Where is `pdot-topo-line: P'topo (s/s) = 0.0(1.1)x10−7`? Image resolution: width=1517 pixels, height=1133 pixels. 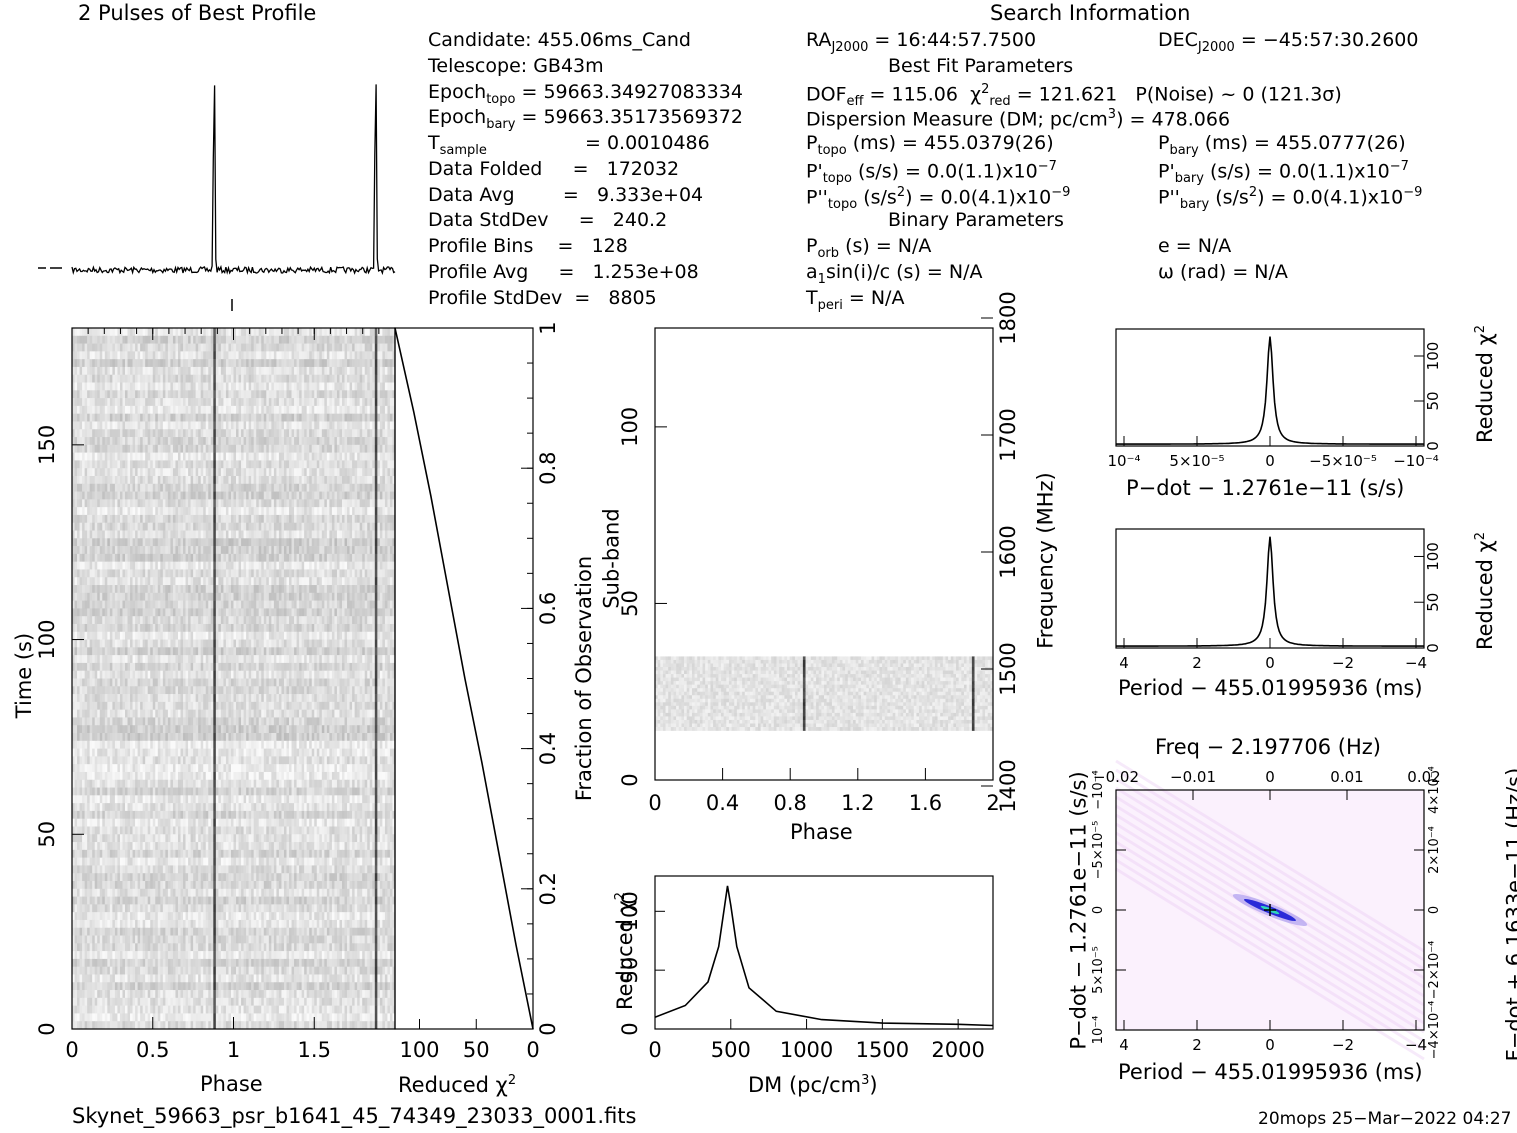 pdot-topo-line: P'topo (s/s) = 0.0(1.1)x10−7 is located at coordinates (931, 173).